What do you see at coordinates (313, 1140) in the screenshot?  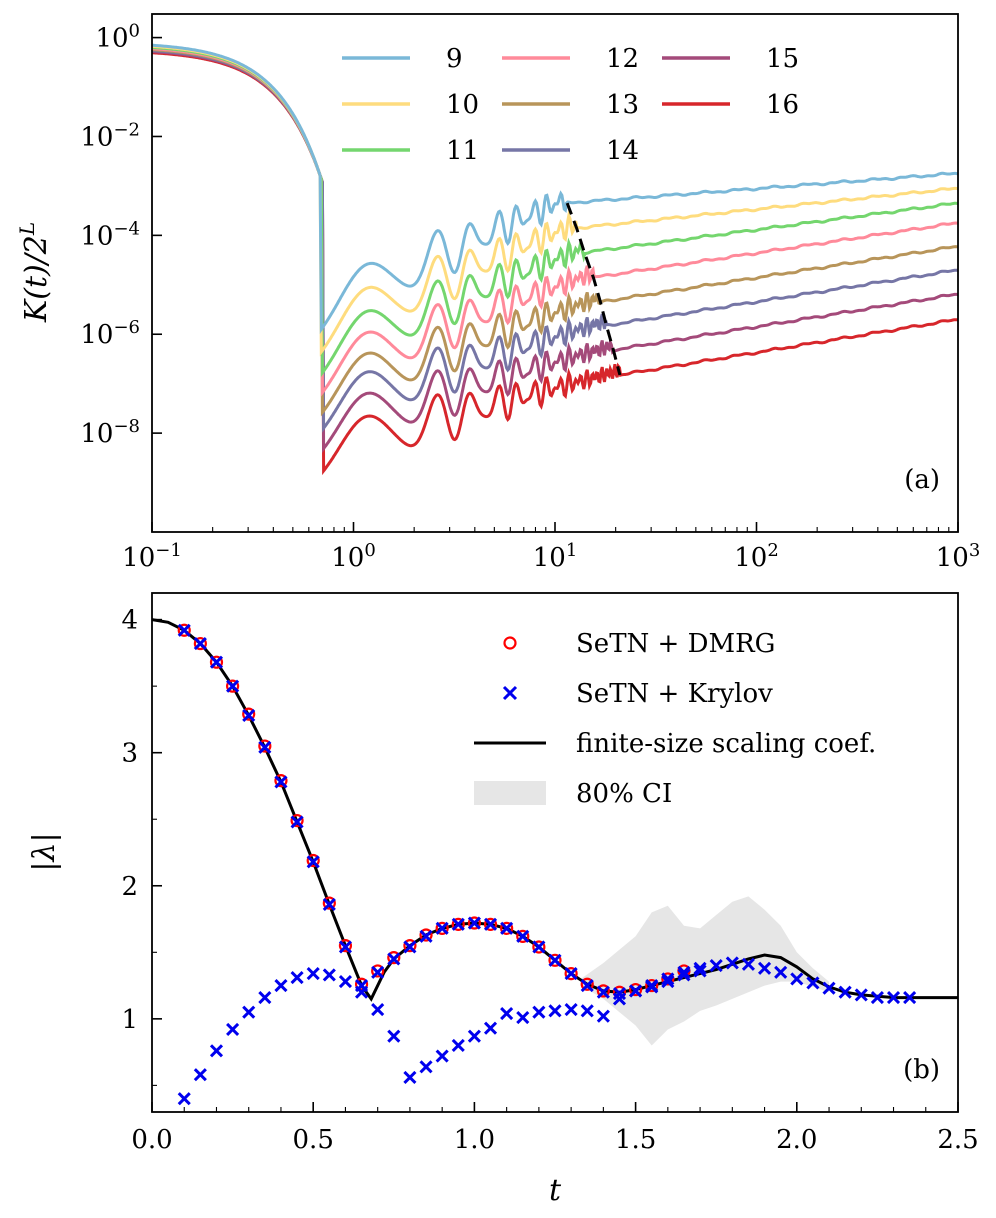 I see `b-x-tick-label: 0.5` at bounding box center [313, 1140].